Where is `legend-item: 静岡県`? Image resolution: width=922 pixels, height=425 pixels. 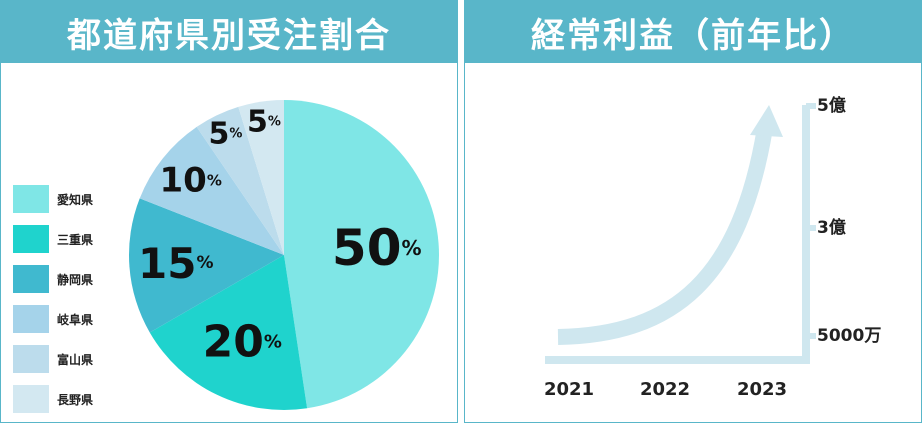 legend-item: 静岡県 is located at coordinates (53, 279).